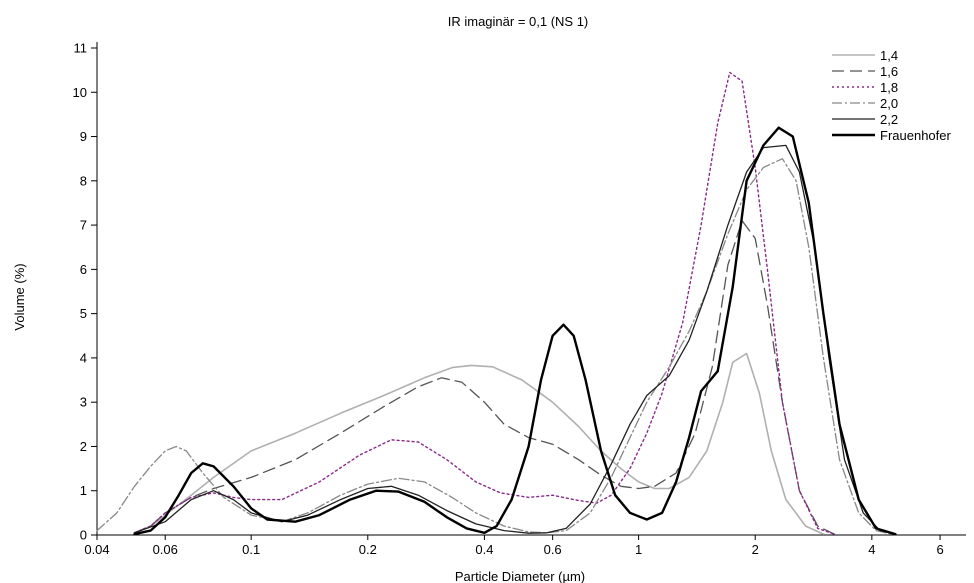 This screenshot has height=583, width=974. I want to click on legend-label: 1,4, so click(889, 55).